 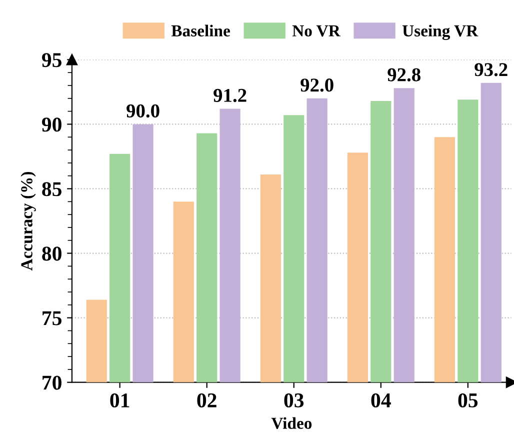 What do you see at coordinates (52, 383) in the screenshot?
I see `y-tick-label: 70` at bounding box center [52, 383].